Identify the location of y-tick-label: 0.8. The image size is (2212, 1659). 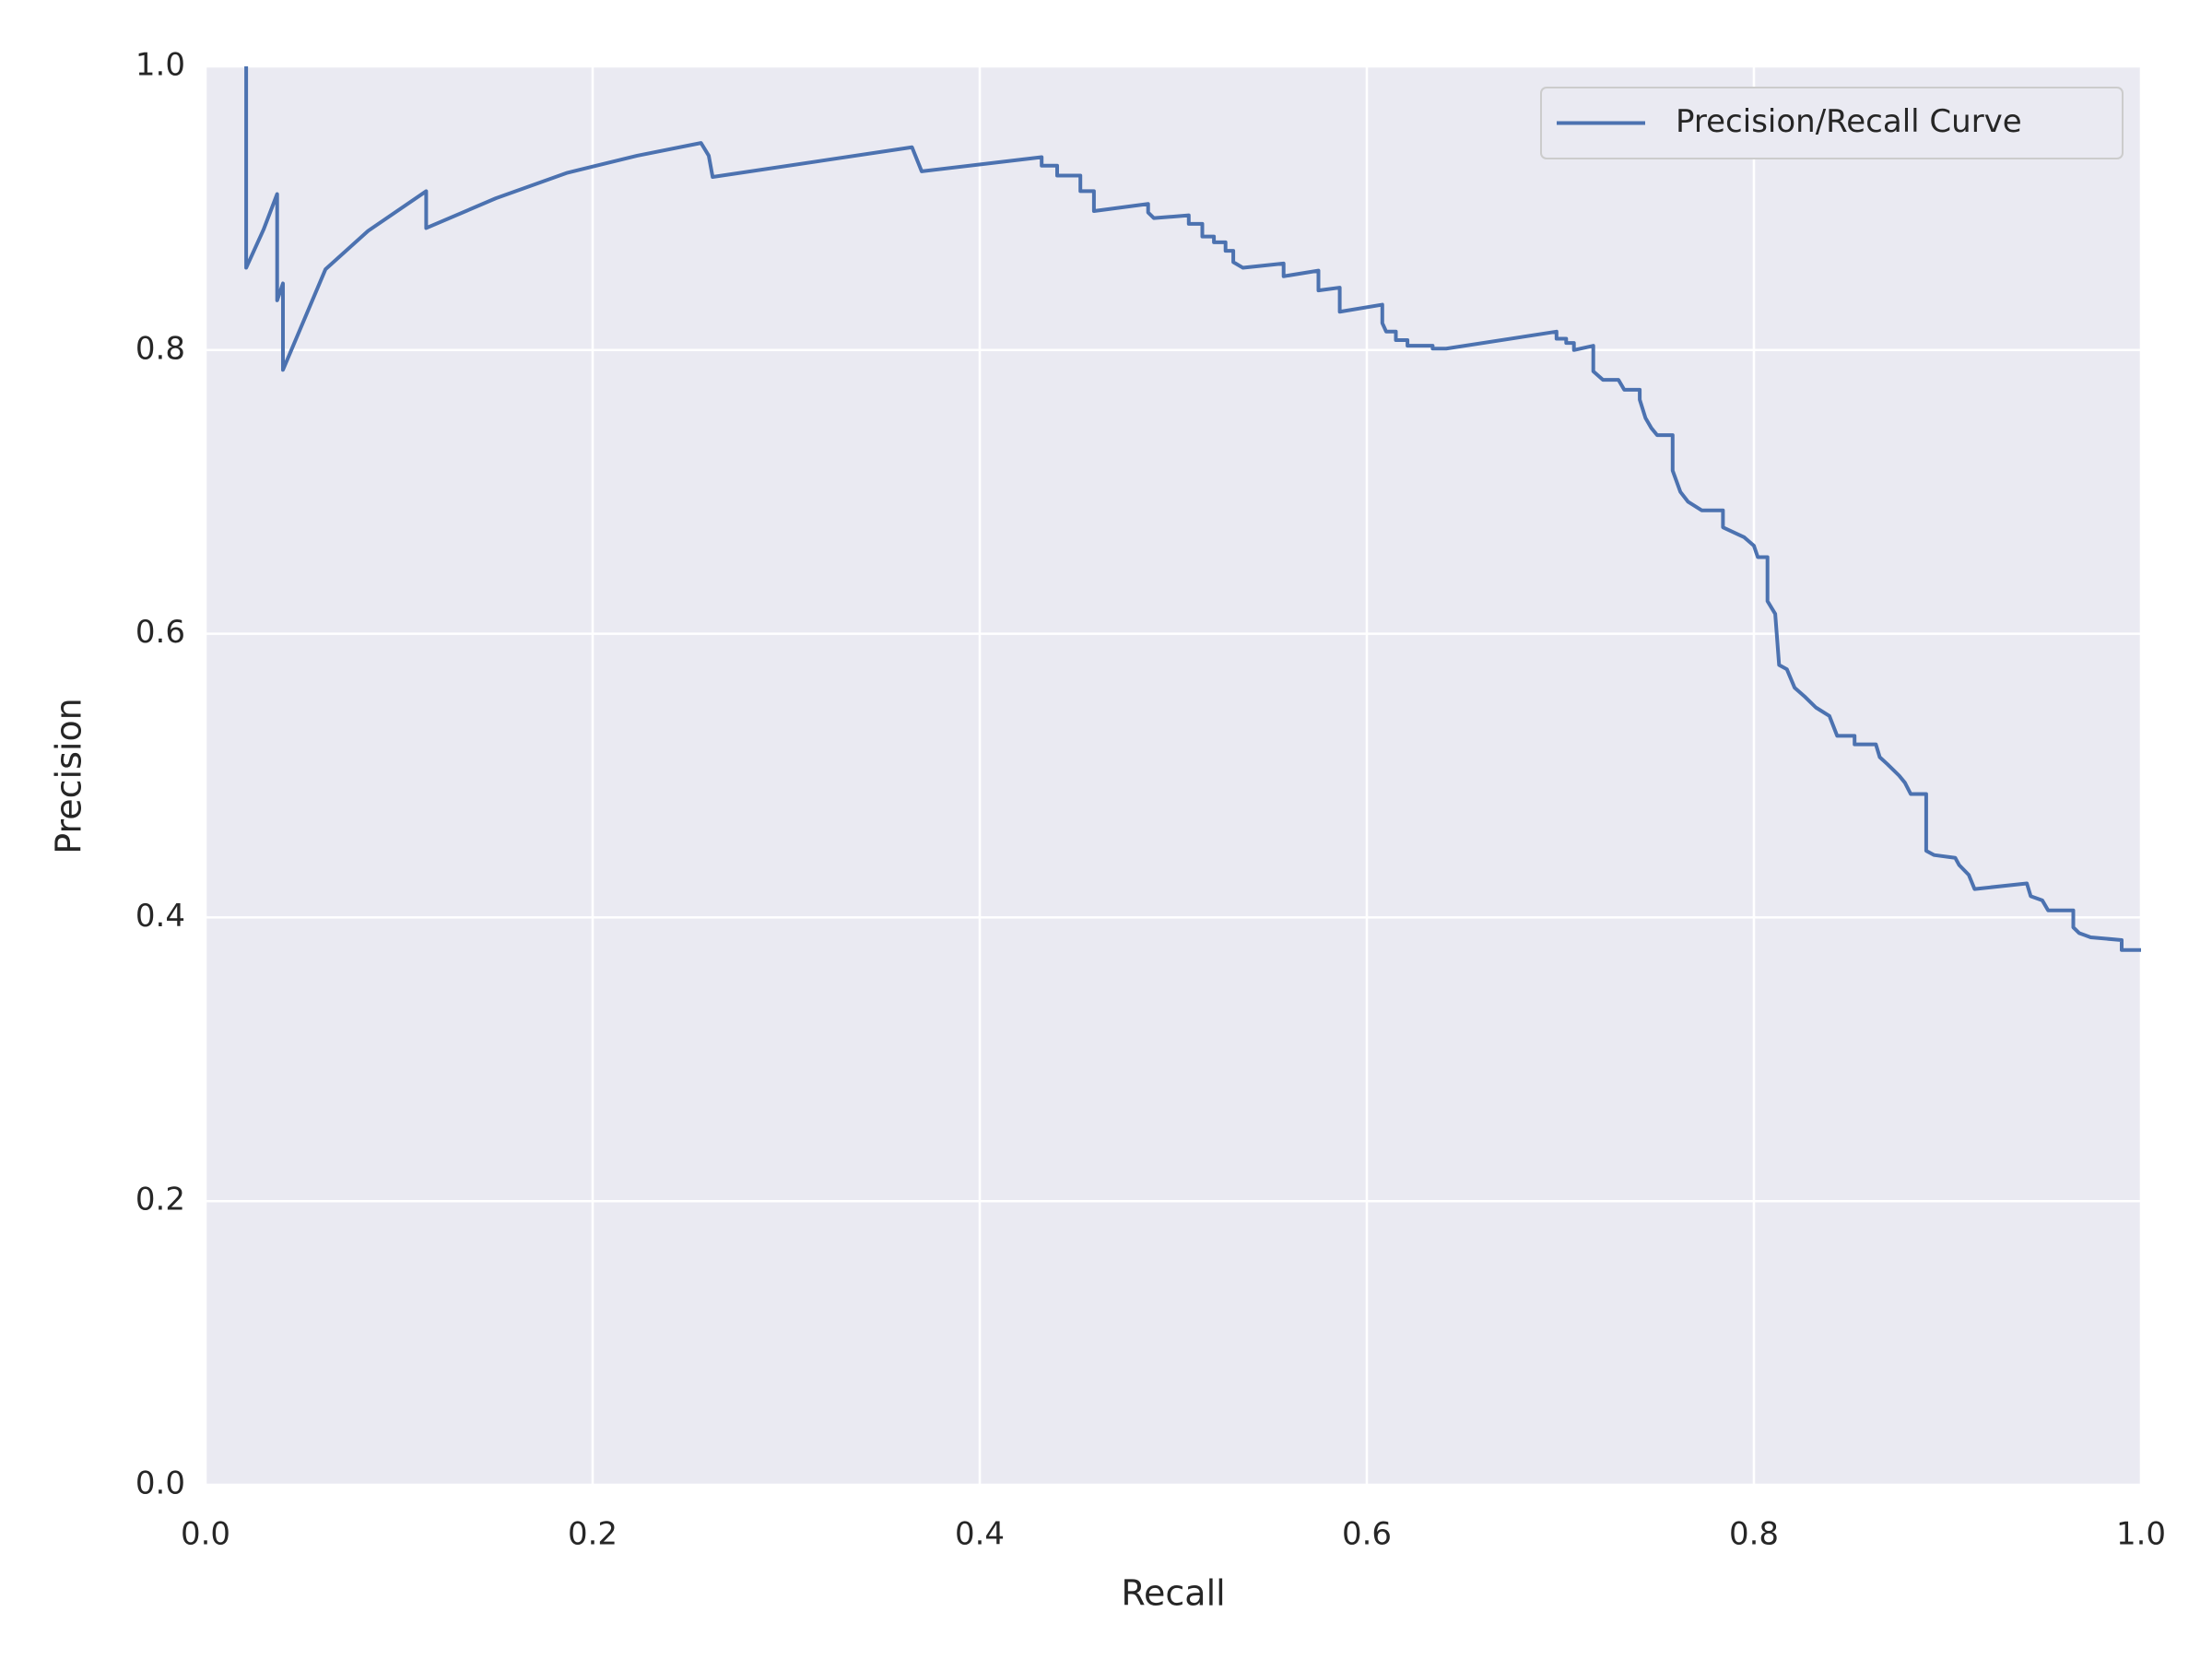
(160, 348).